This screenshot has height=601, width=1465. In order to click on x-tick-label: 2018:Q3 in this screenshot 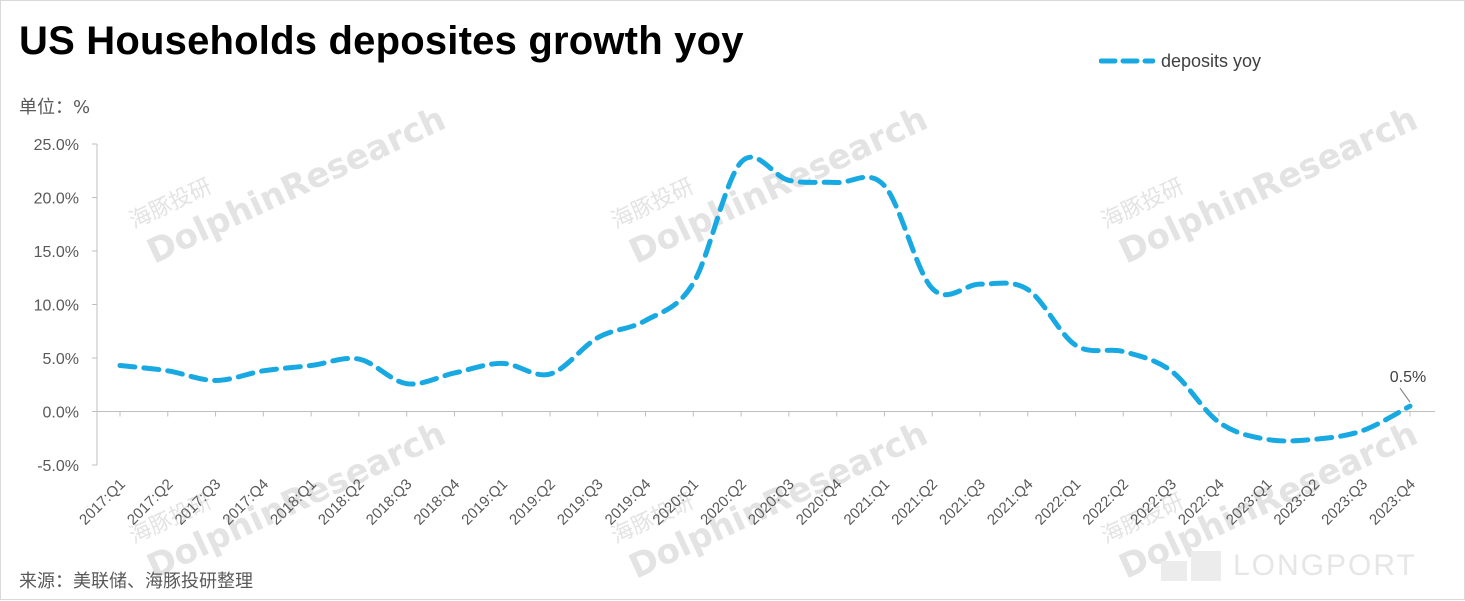, I will do `click(389, 502)`.